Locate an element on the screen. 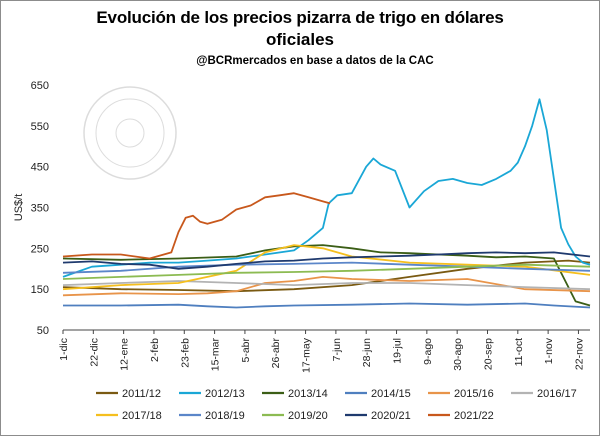  x-tick-label: 22-dic is located at coordinates (94, 352).